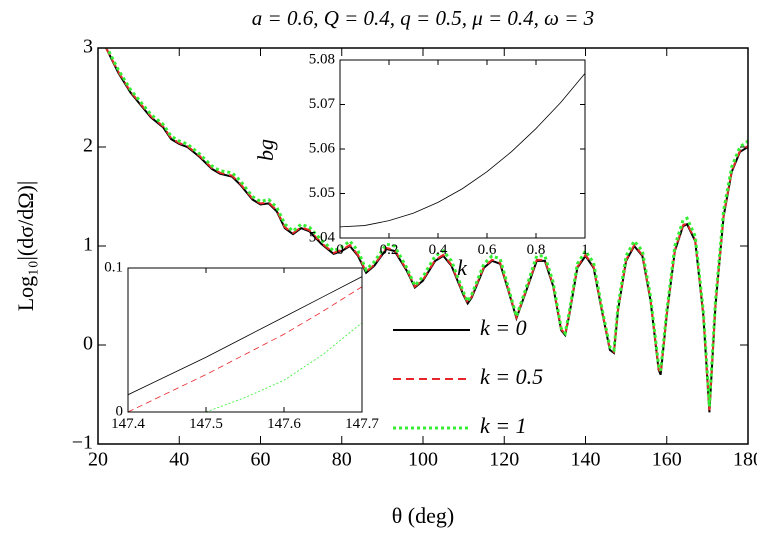 The width and height of the screenshot is (757, 537). I want to click on x-tick-label: 120, so click(504, 460).